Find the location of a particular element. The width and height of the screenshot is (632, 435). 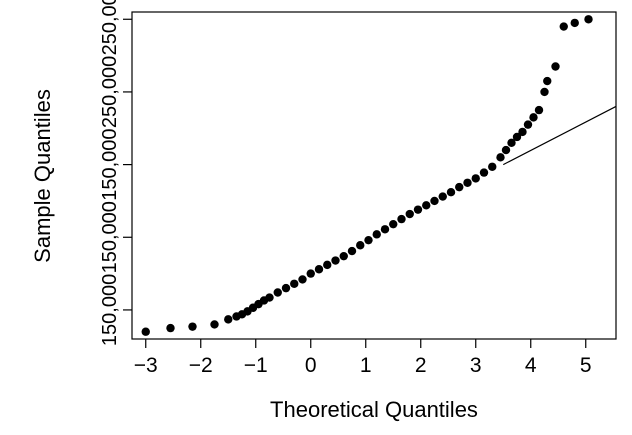

x-tick-label: −3 is located at coordinates (146, 365).